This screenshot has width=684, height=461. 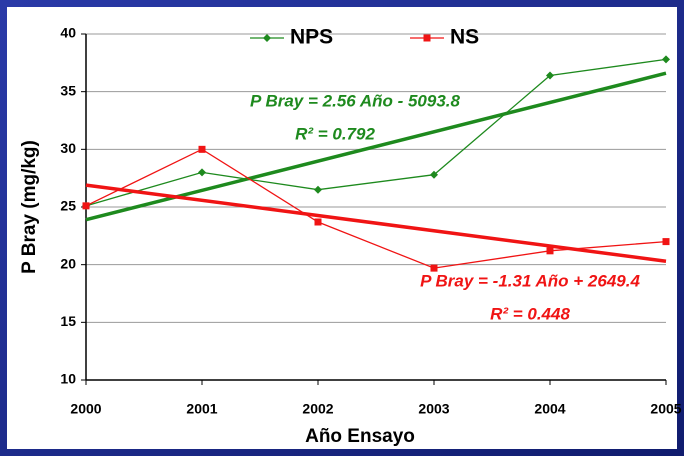 What do you see at coordinates (530, 280) in the screenshot?
I see `trend-equation: P Bray = -1.31 Año + 2649.4` at bounding box center [530, 280].